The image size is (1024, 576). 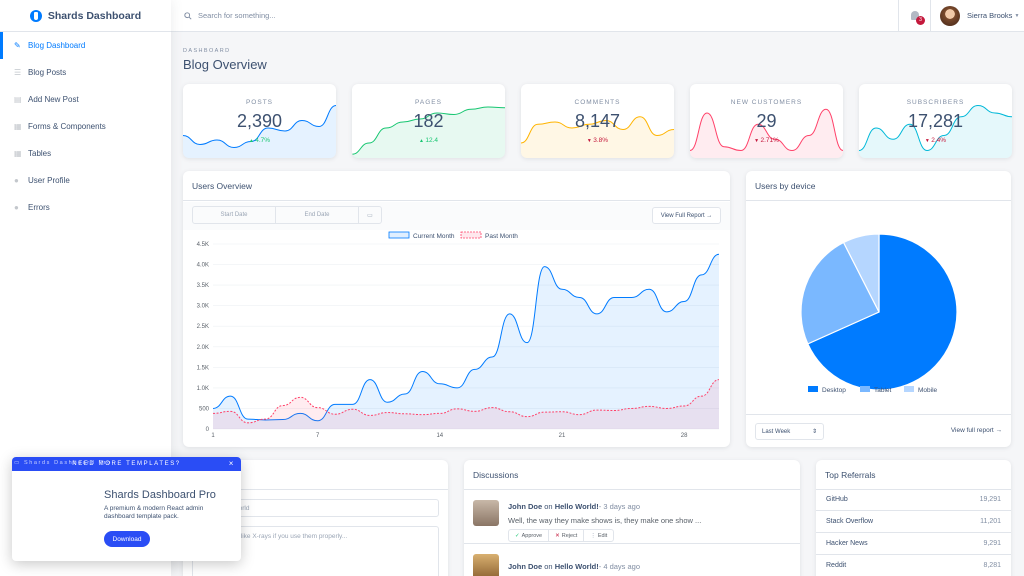 I want to click on caret-down-icon: ▼, so click(x=1017, y=15).